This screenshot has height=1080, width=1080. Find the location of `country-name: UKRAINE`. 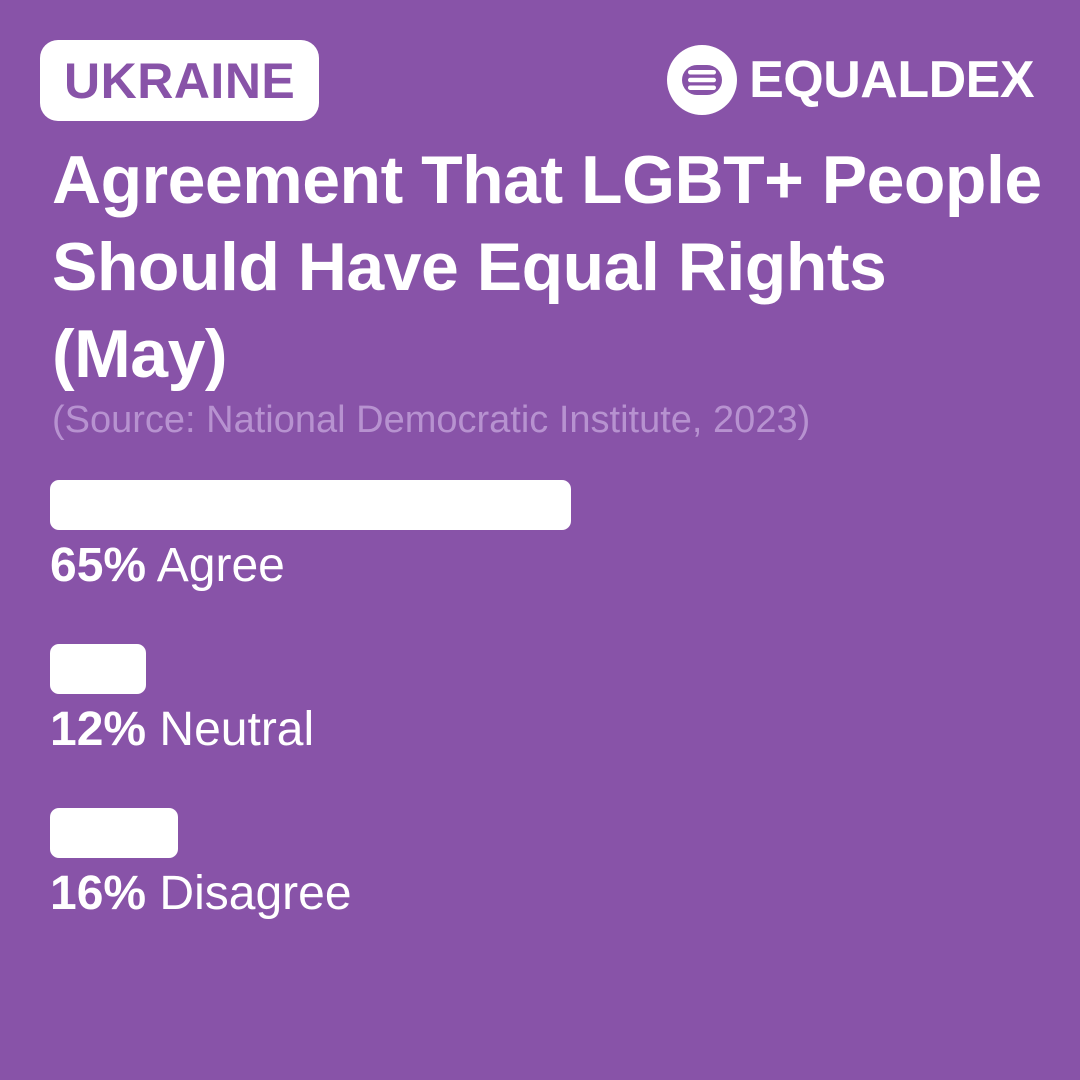

country-name: UKRAINE is located at coordinates (180, 80).